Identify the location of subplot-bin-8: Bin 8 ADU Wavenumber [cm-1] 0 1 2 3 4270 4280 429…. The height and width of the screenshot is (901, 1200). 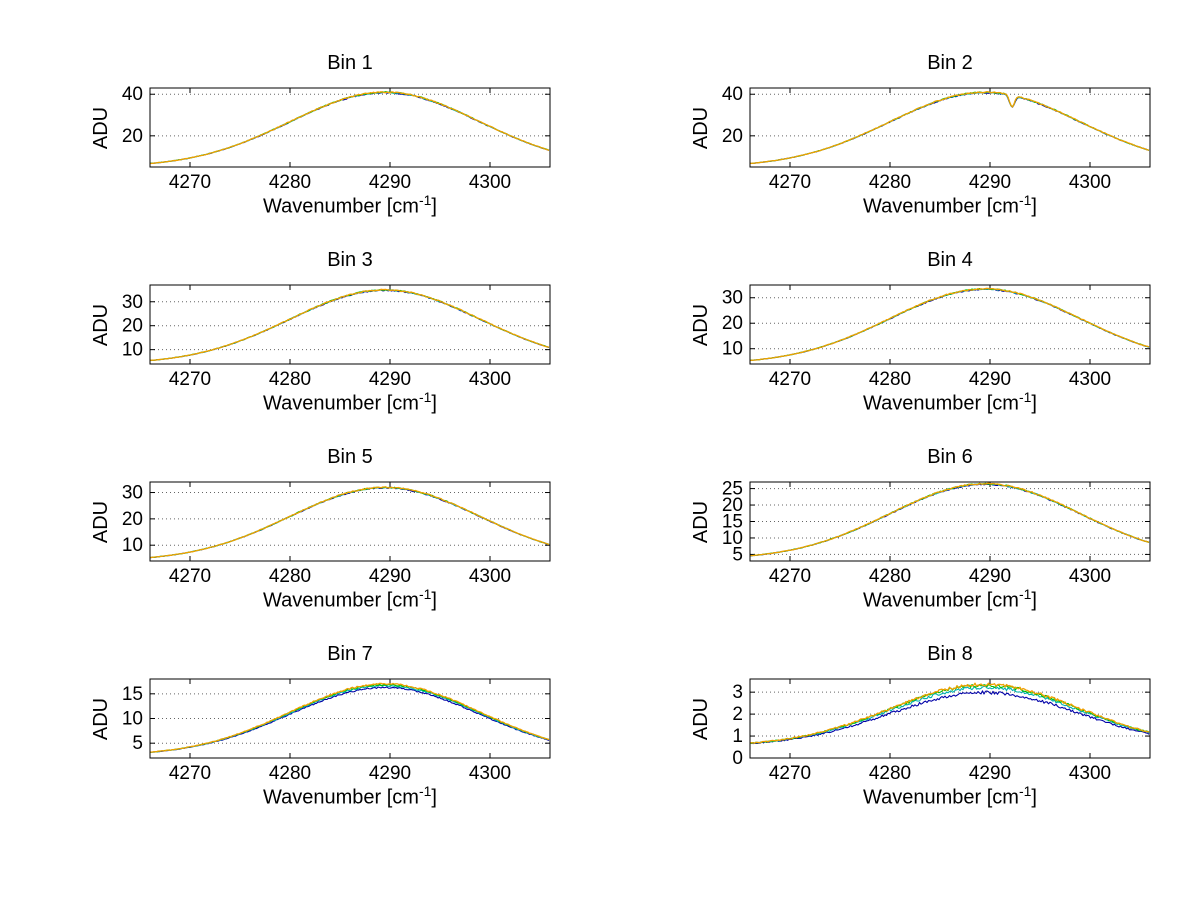
(900, 729).